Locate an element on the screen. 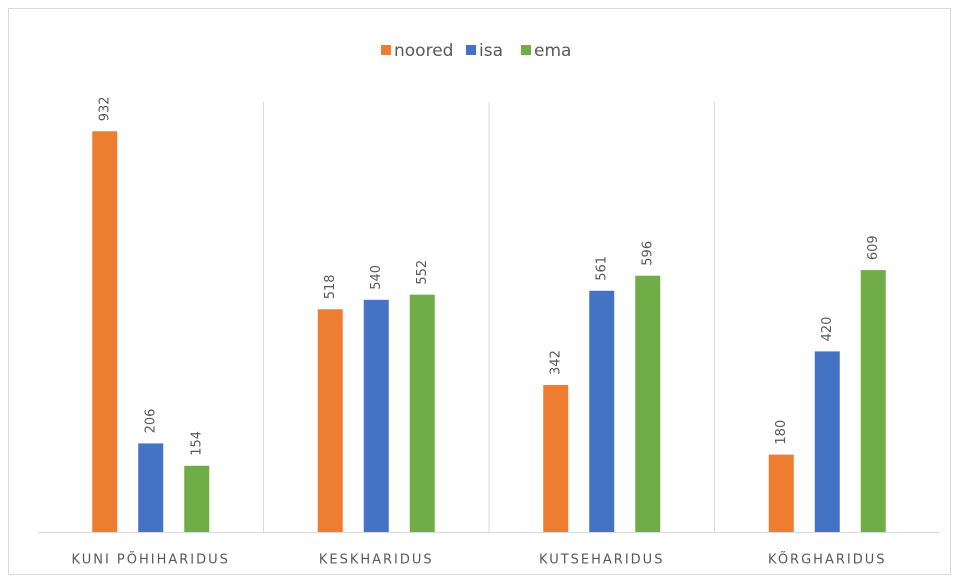  x-tick-label: KUNI PÕHIHARIDUS is located at coordinates (151, 560).